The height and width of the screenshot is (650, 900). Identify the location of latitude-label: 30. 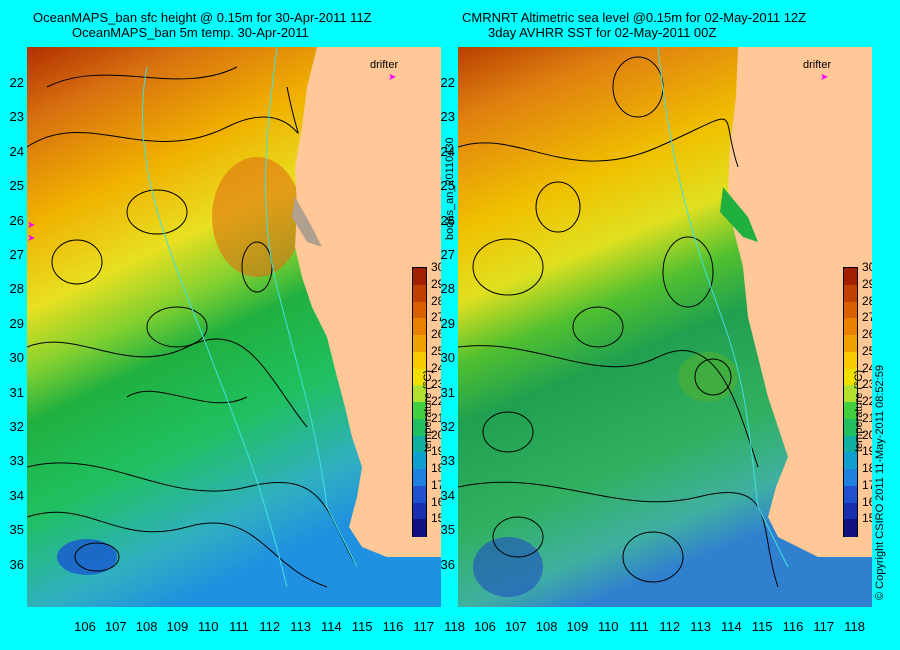
(16, 358).